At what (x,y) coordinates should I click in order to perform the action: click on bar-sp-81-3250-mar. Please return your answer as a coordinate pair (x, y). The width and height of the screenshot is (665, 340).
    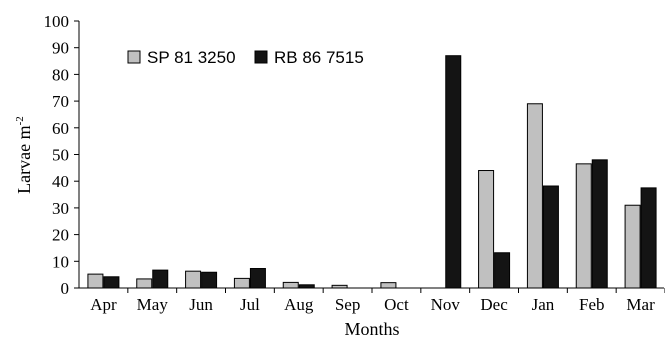
    Looking at the image, I should click on (632, 246).